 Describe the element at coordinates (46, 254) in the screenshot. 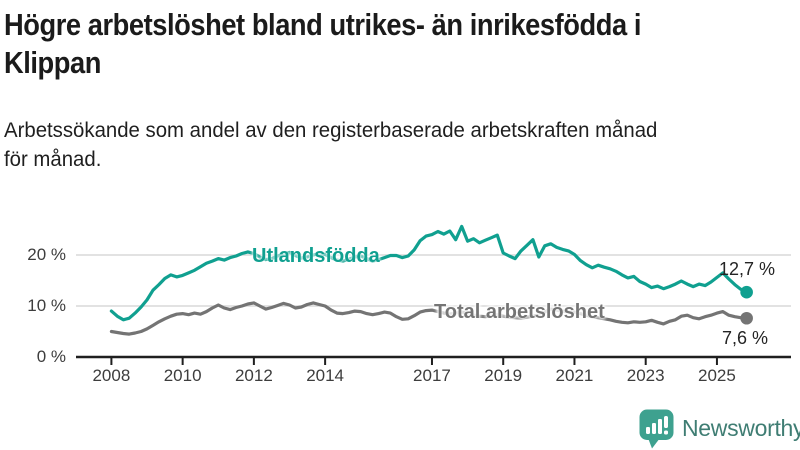

I see `y-axis-tick-label: 20 %` at that location.